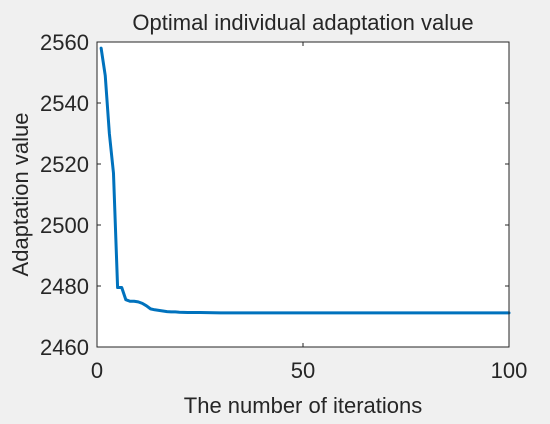  I want to click on x-tick-label: 100, so click(509, 370).